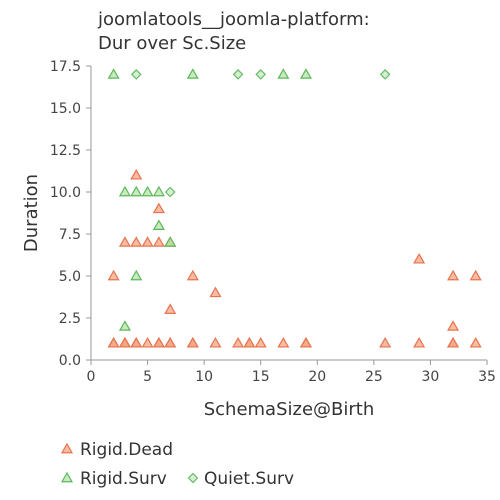 The image size is (500, 500). I want to click on legend-marker-quiet-surv, so click(193, 478).